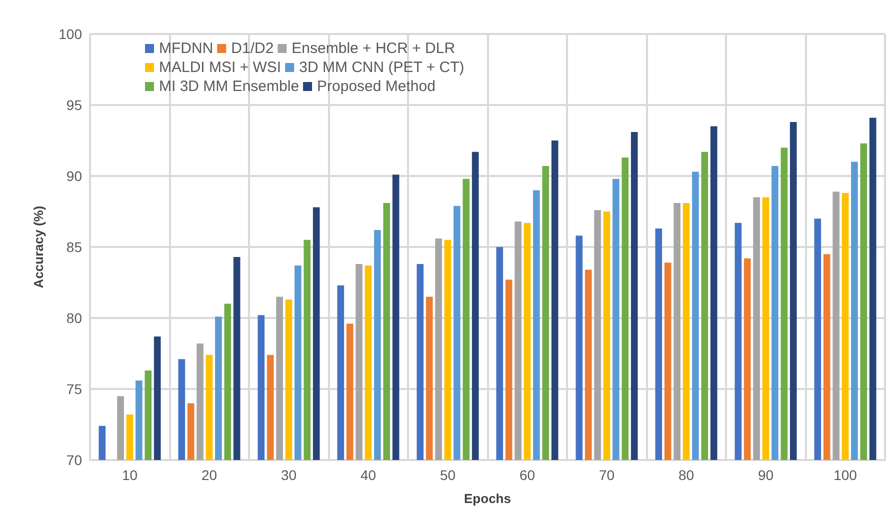  I want to click on x-tick-label: 90, so click(766, 475).